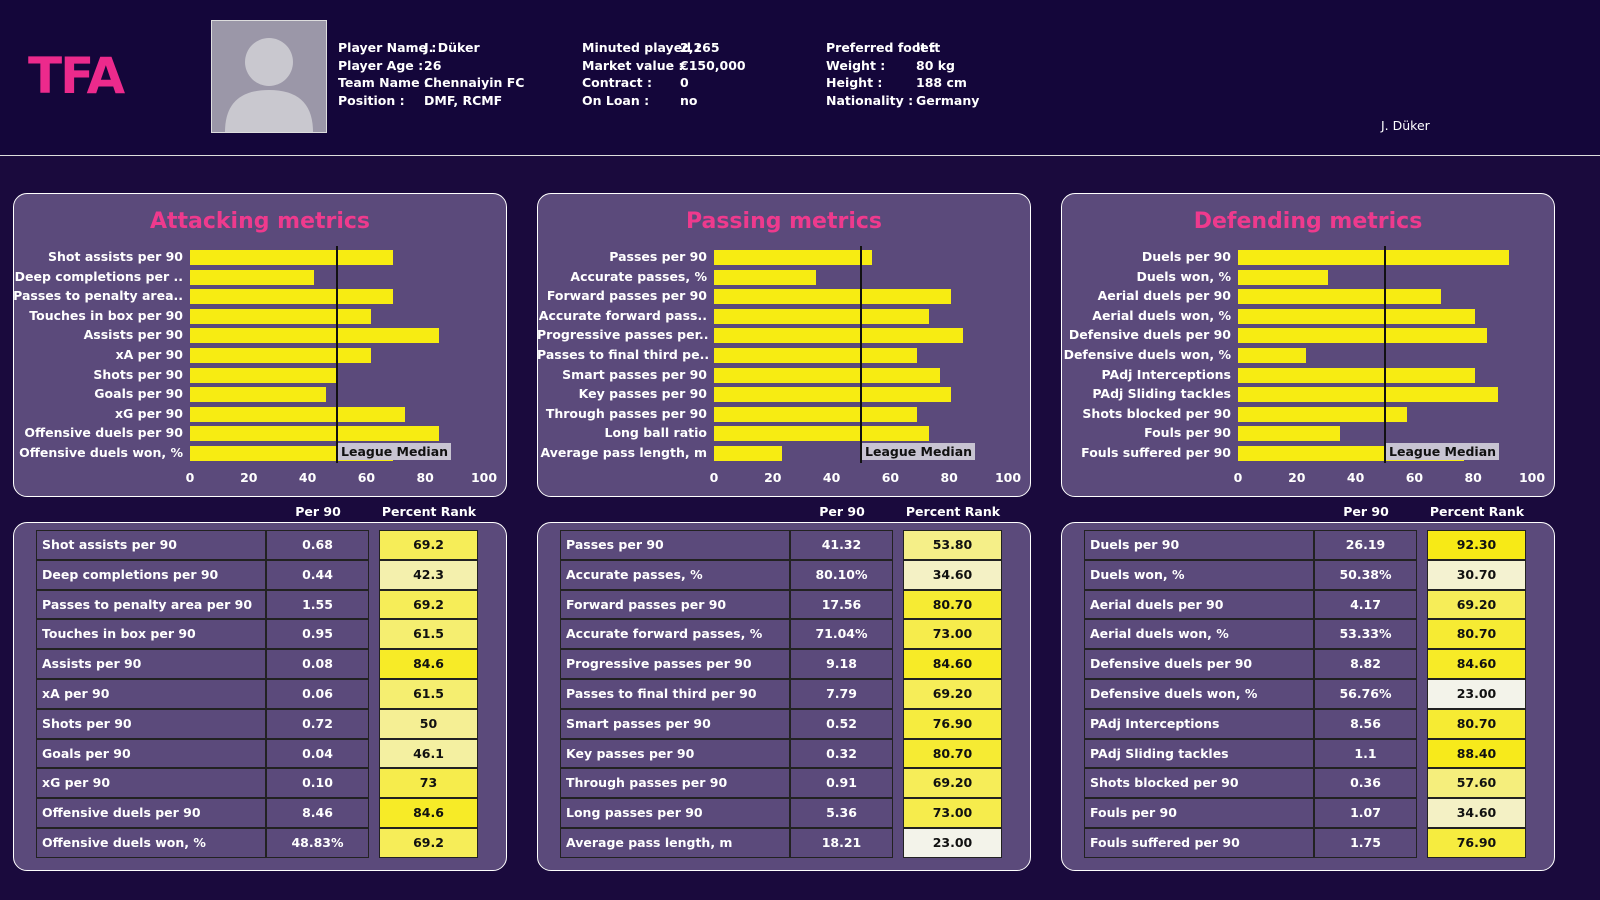 The image size is (1600, 900). Describe the element at coordinates (842, 511) in the screenshot. I see `column-header: Per 90` at that location.